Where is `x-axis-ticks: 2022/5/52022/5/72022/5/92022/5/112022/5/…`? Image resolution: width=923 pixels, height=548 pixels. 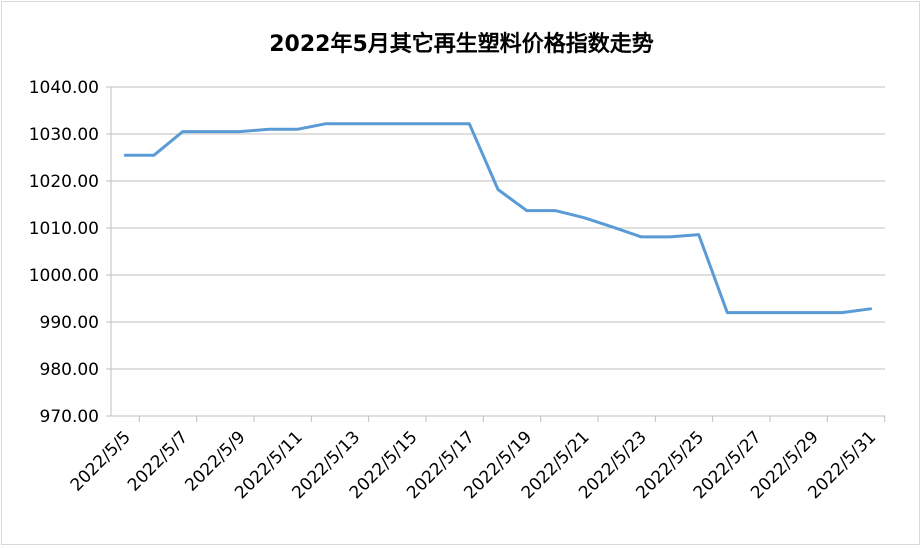 x-axis-ticks: 2022/5/52022/5/72022/5/92022/5/112022/5/… is located at coordinates (473, 465).